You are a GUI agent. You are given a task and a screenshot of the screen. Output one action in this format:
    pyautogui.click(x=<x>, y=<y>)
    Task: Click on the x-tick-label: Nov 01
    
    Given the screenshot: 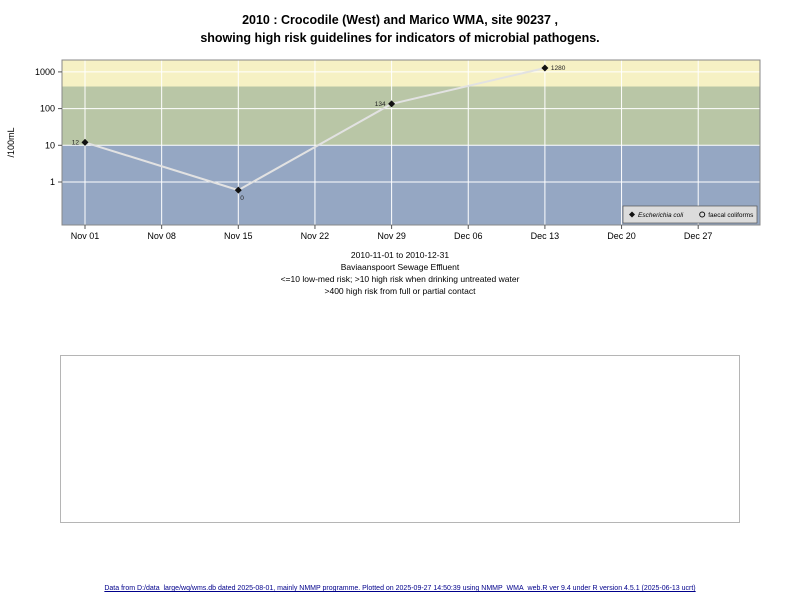 What is the action you would take?
    pyautogui.click(x=85, y=236)
    